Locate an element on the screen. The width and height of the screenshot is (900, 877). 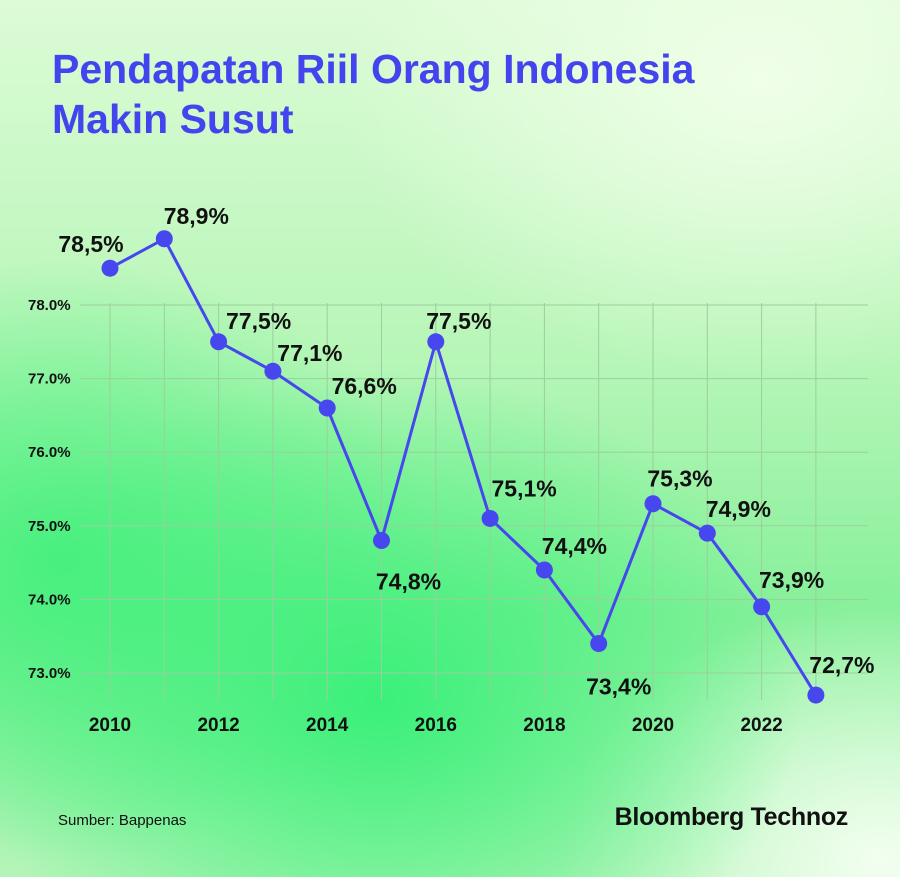
y-tick-label: 74.0% is located at coordinates (49, 599).